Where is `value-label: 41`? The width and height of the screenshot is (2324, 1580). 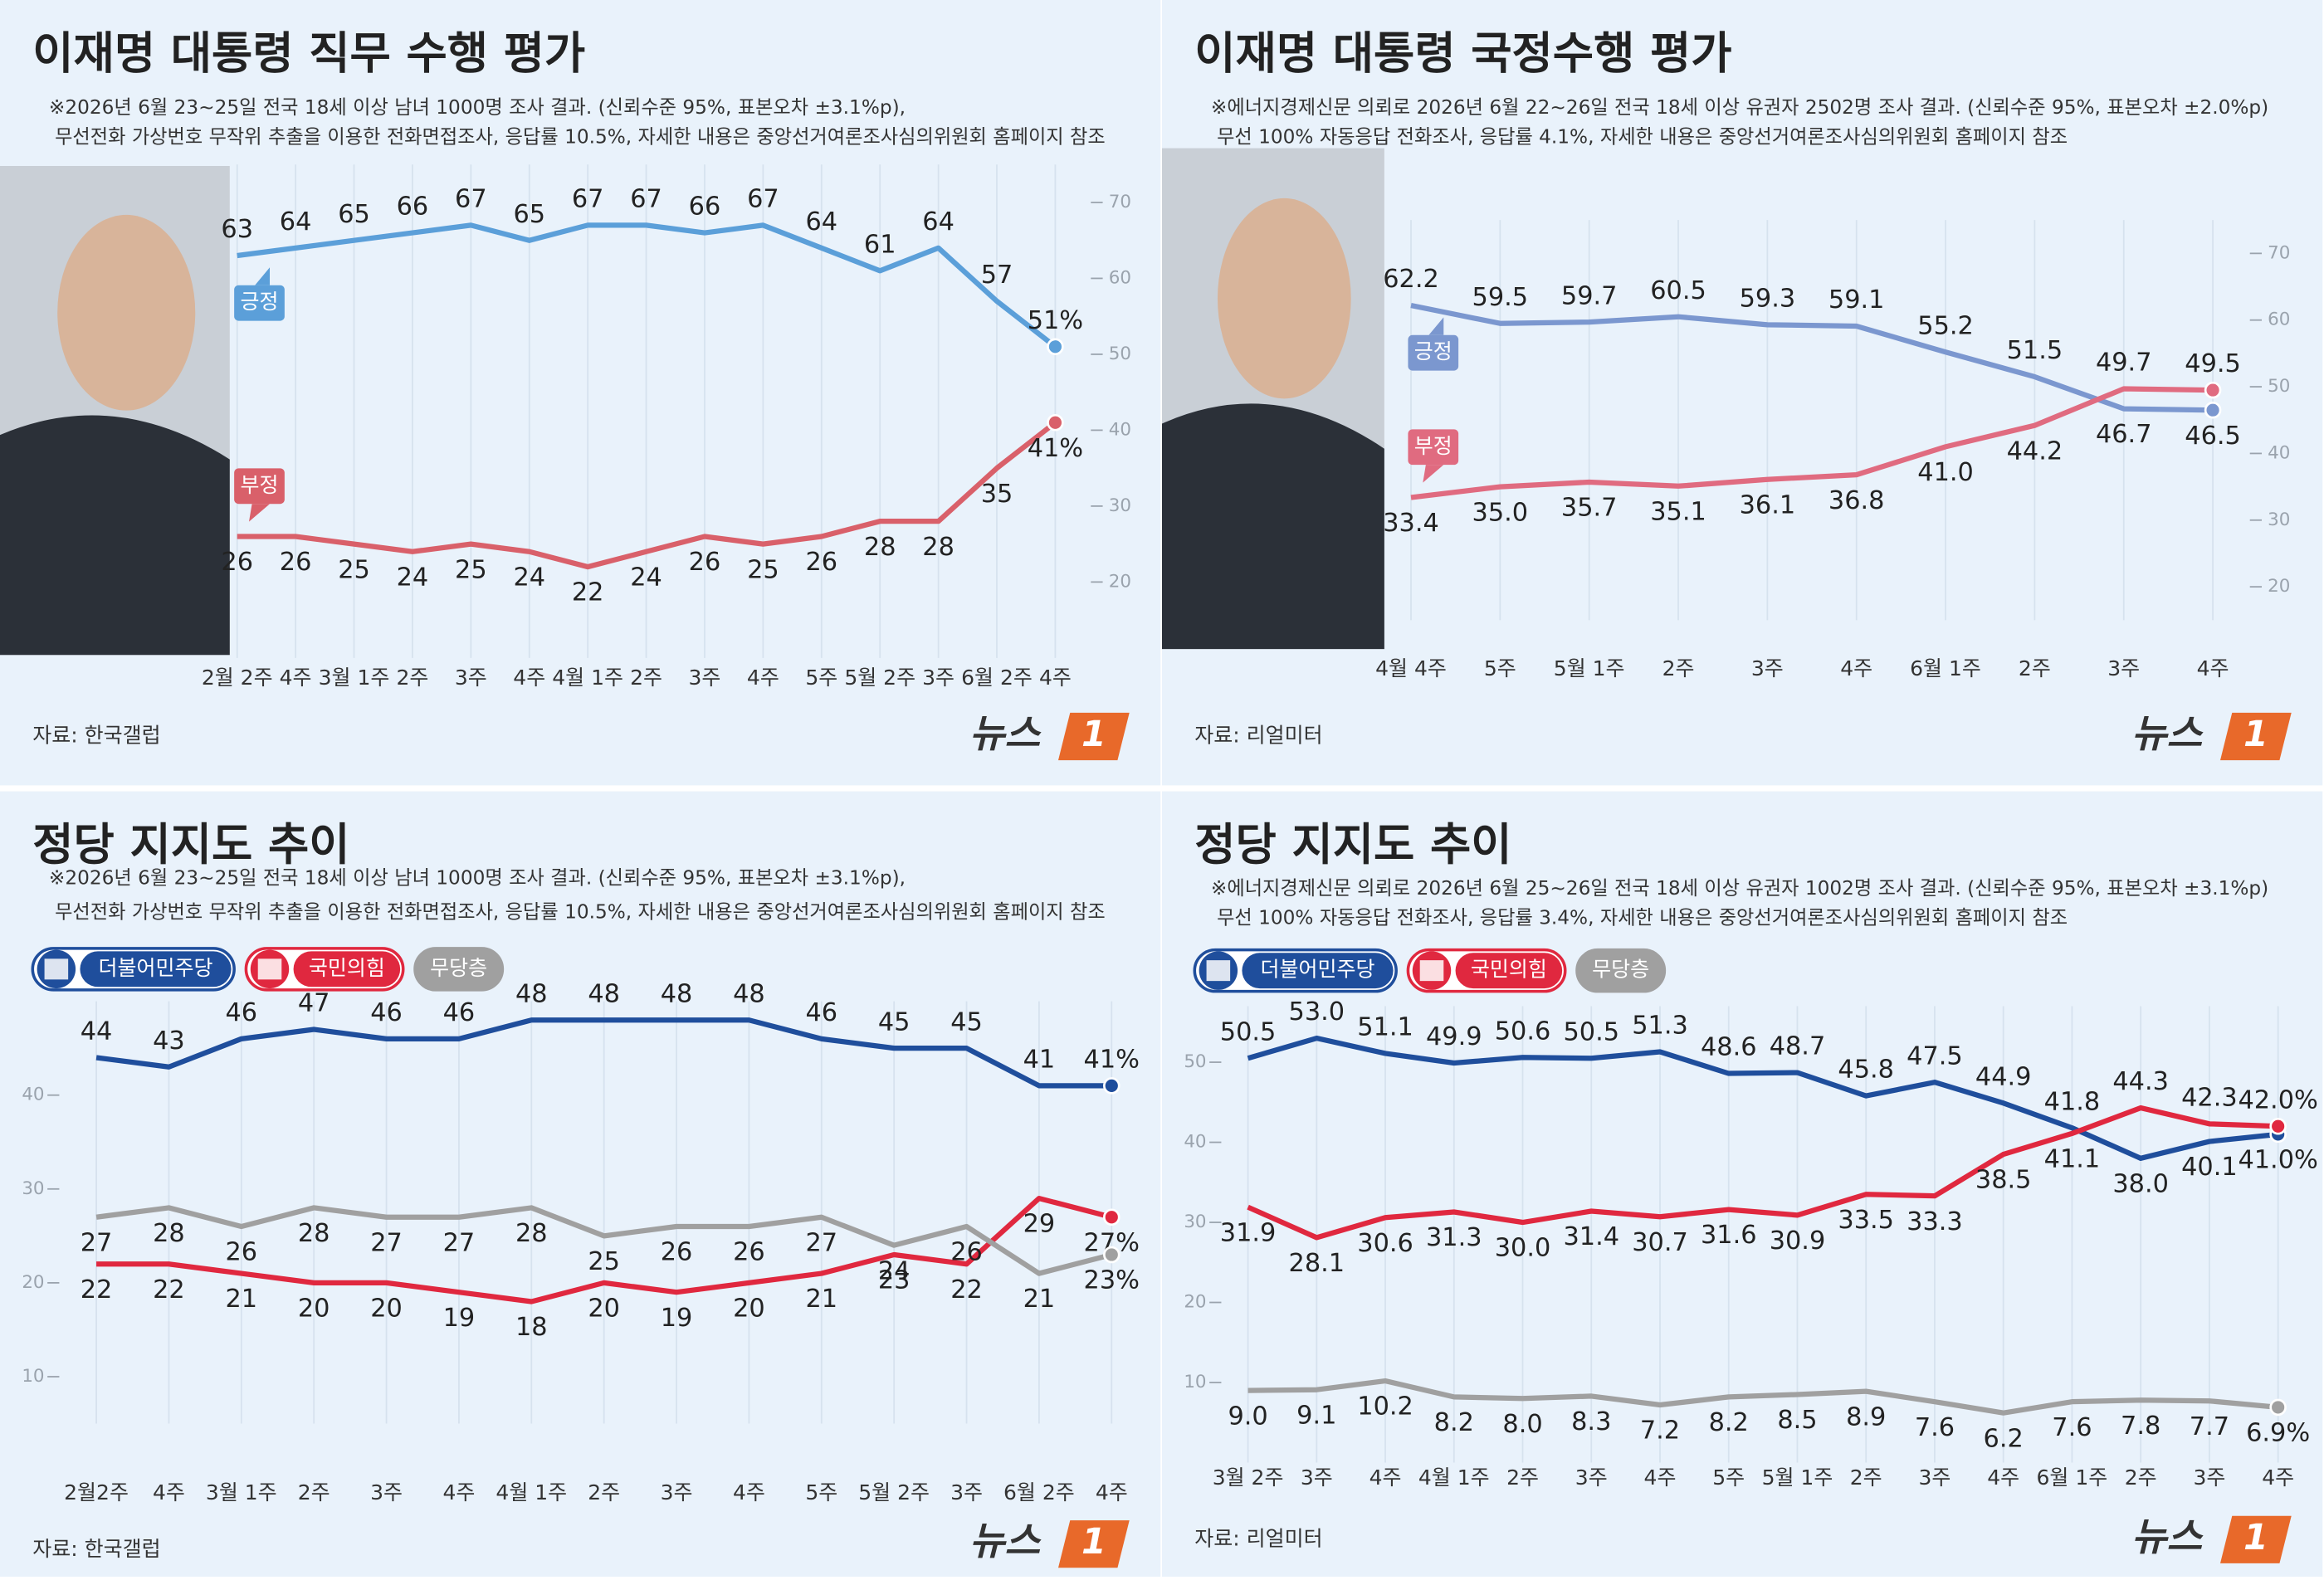 value-label: 41 is located at coordinates (1039, 1060).